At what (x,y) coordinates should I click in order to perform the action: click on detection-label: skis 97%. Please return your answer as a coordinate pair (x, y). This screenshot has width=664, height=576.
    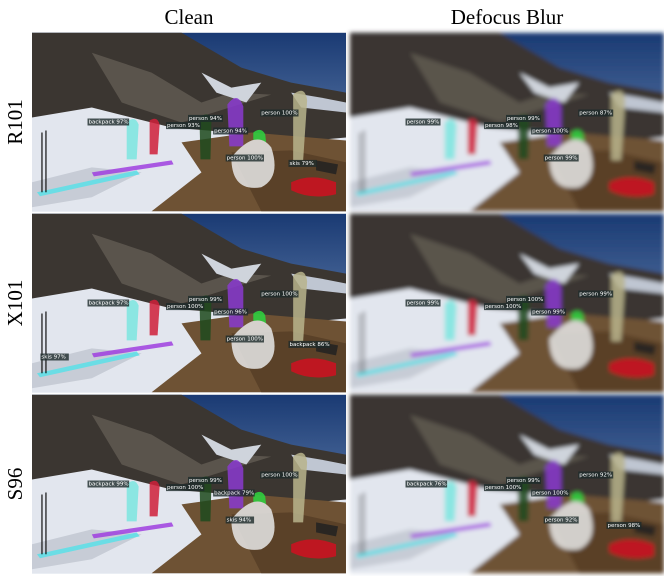
    Looking at the image, I should click on (53, 358).